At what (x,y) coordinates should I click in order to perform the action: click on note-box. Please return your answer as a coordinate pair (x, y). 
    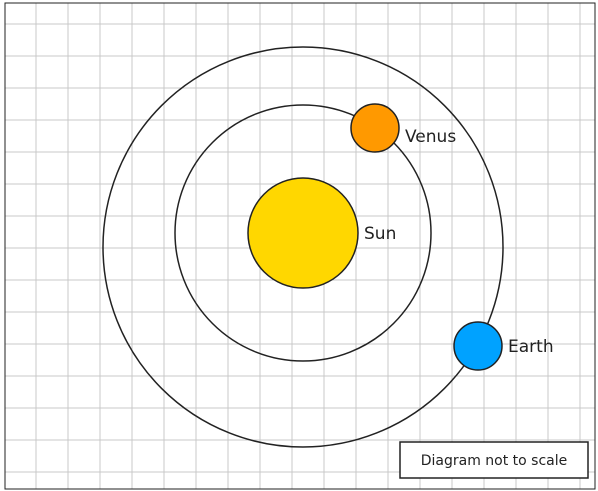
    Looking at the image, I should click on (494, 460).